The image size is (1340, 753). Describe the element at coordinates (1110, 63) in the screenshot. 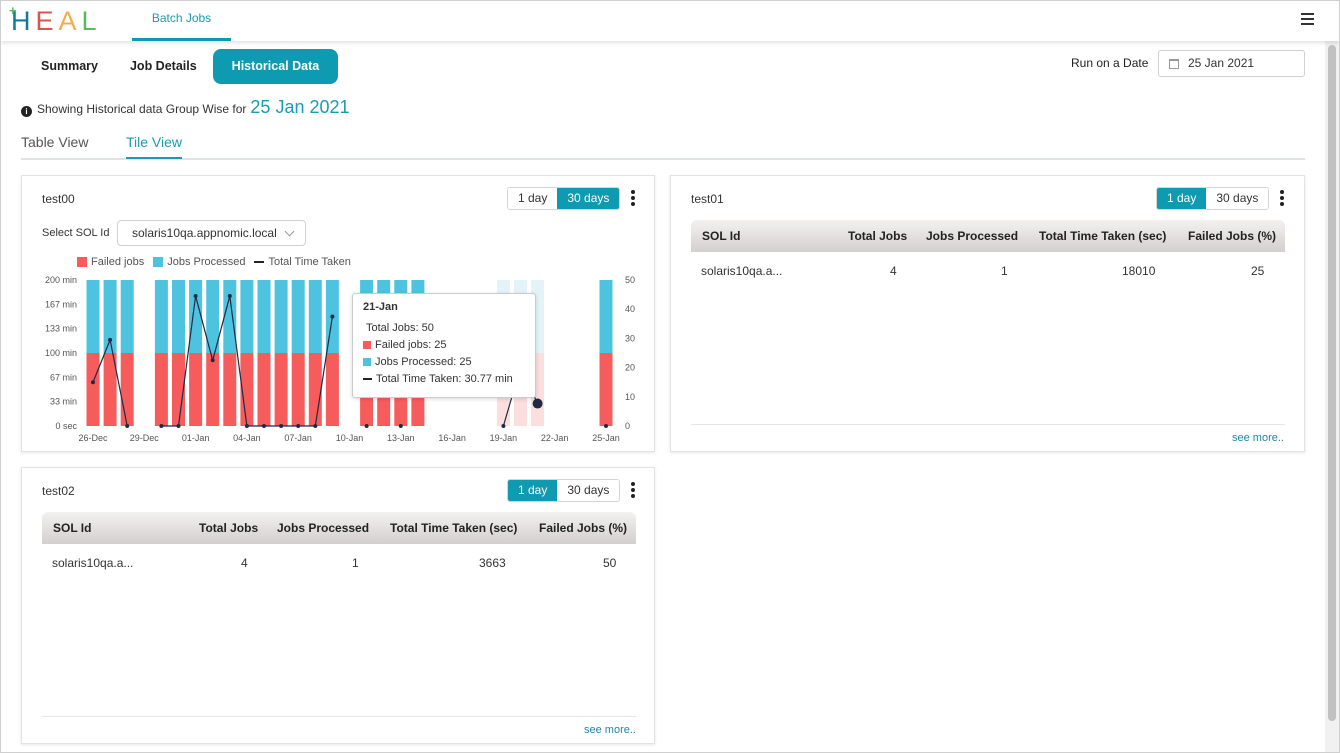

I see `run-on-date-label: Run on a Date` at that location.